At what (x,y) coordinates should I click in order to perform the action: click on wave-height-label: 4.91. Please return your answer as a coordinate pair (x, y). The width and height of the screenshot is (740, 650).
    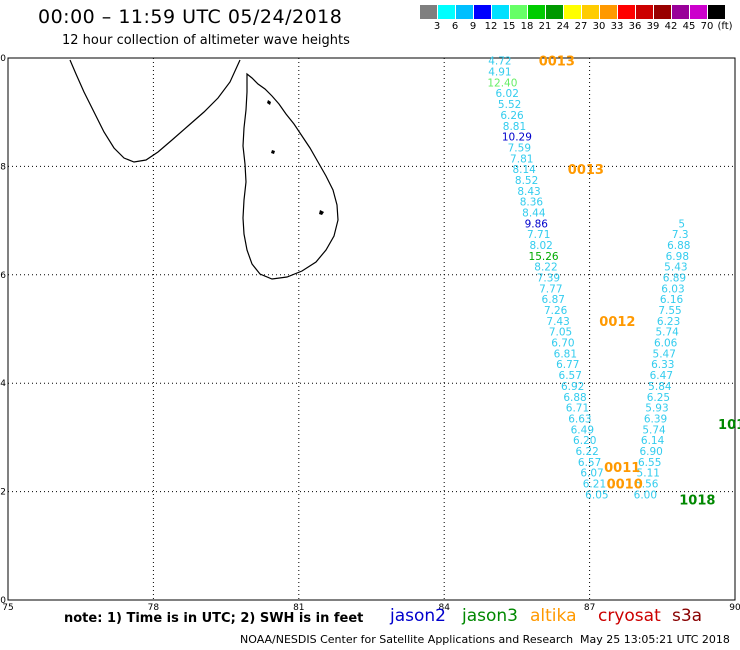
    Looking at the image, I should click on (499, 73).